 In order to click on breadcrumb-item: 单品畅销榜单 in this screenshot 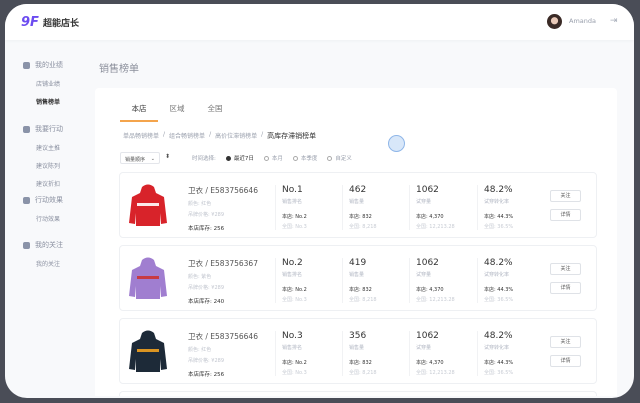, I will do `click(141, 136)`.